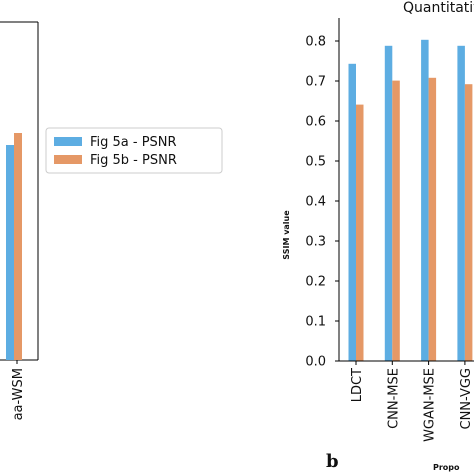 This screenshot has height=474, width=474. What do you see at coordinates (393, 398) in the screenshot?
I see `x-tick-label: CNN-MSE` at bounding box center [393, 398].